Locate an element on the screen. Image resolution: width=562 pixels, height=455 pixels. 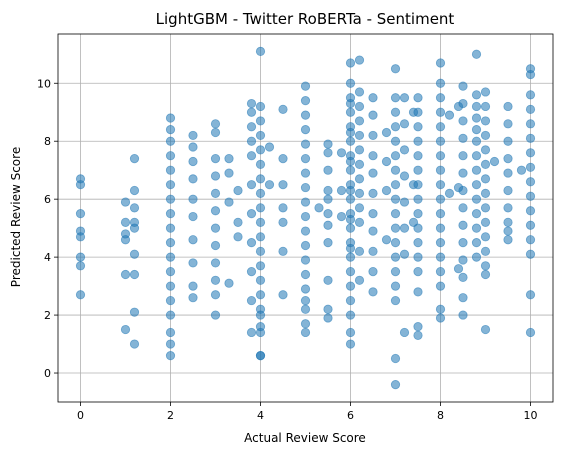
x-tick-label: 4 is located at coordinates (260, 415).